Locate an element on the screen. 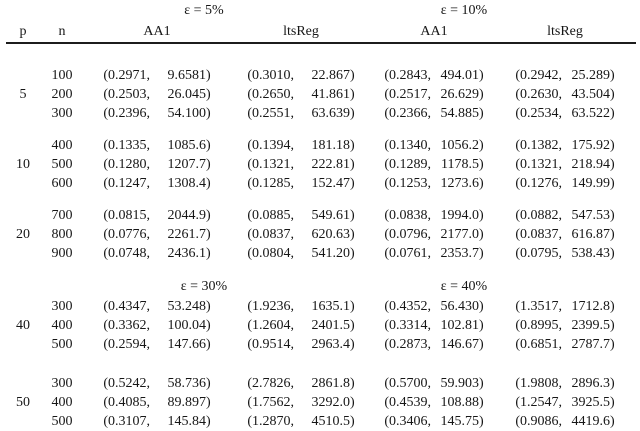  pair-second-value: 1635.1 is located at coordinates (331, 306).